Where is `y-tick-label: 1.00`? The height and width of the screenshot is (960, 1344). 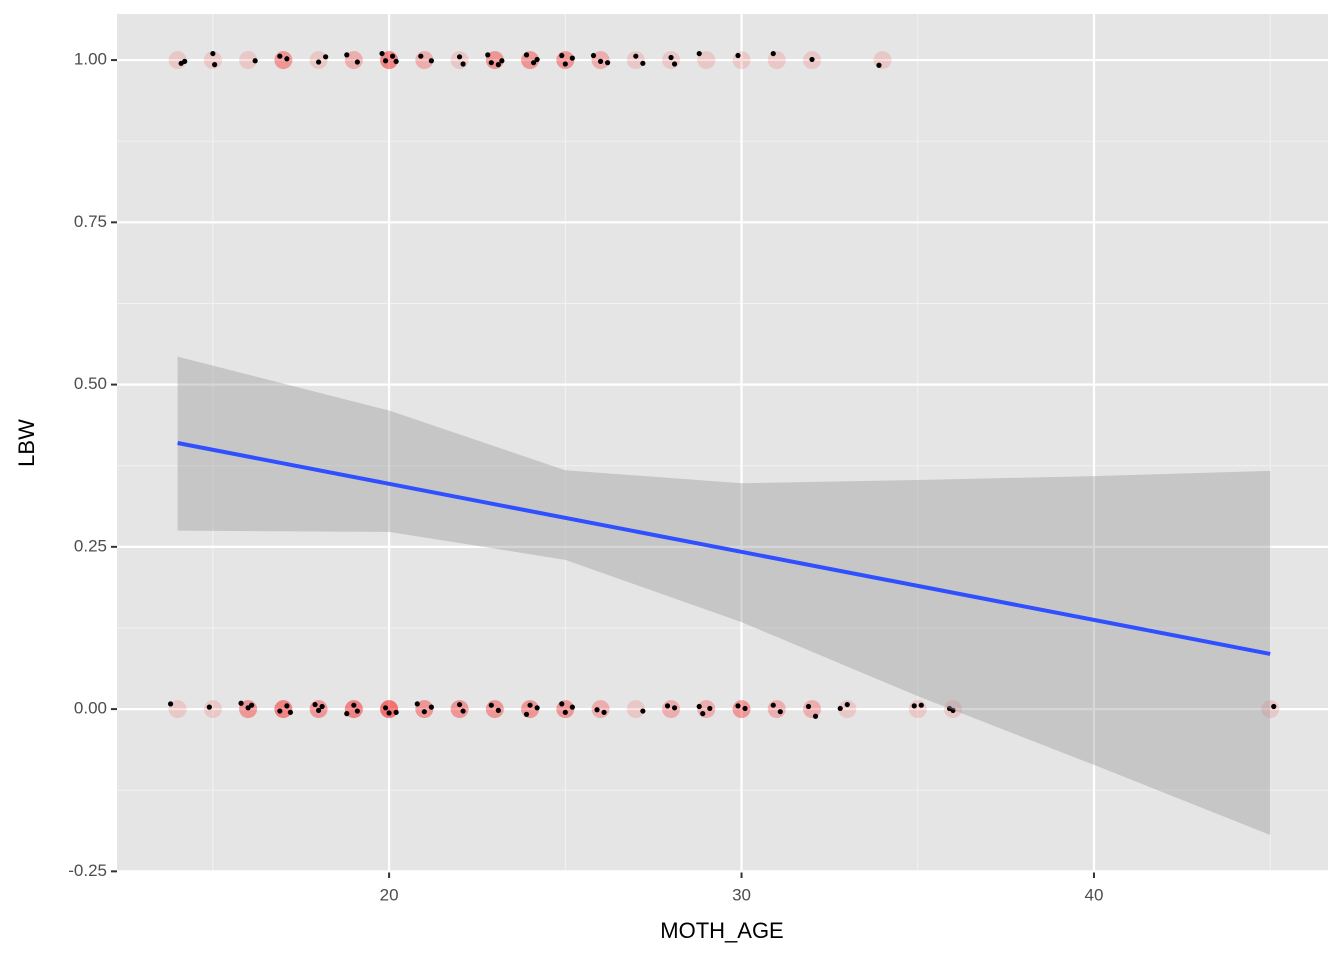 y-tick-label: 1.00 is located at coordinates (90, 59).